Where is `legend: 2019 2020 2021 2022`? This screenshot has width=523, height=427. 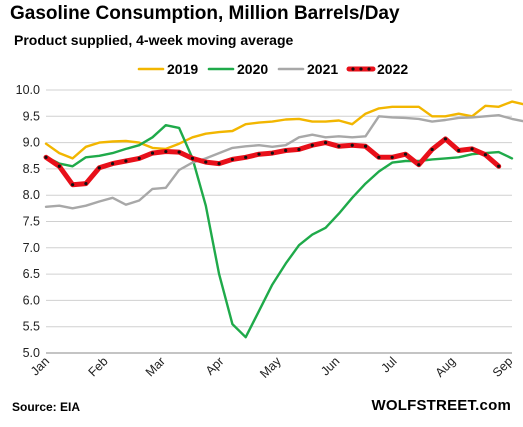
legend: 2019 2020 2021 2022 is located at coordinates (272, 69).